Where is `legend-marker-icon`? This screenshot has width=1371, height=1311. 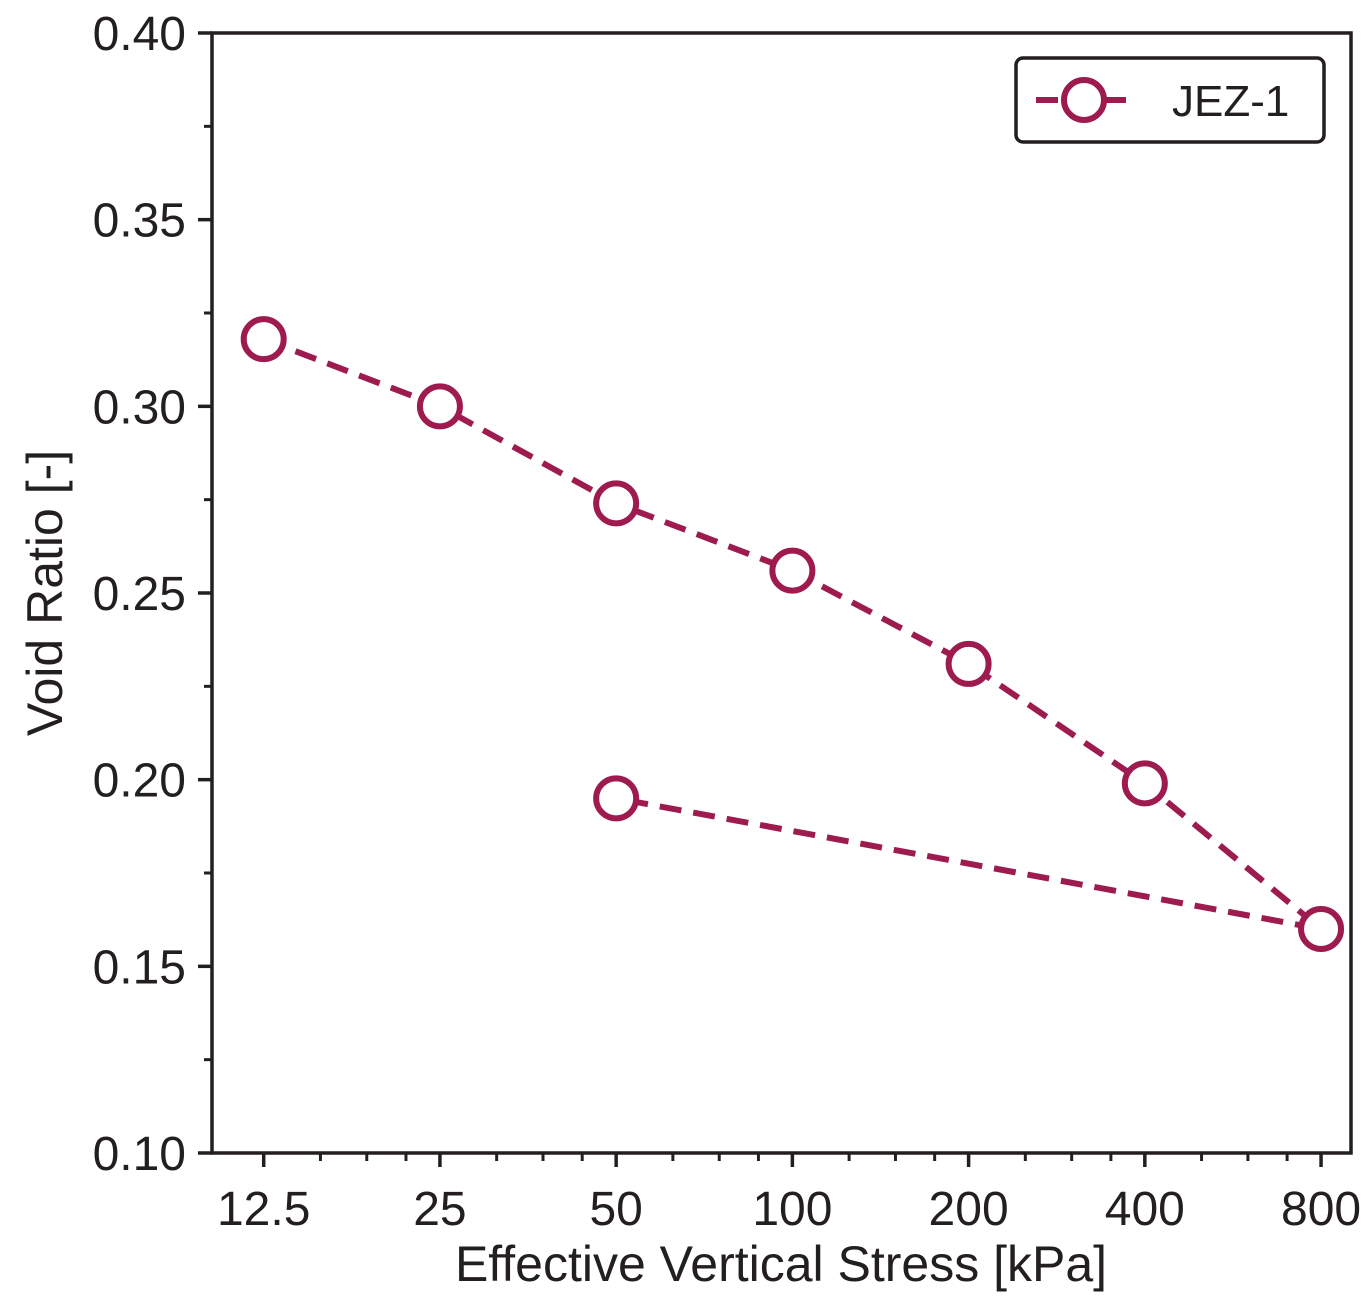 legend-marker-icon is located at coordinates (1084, 100).